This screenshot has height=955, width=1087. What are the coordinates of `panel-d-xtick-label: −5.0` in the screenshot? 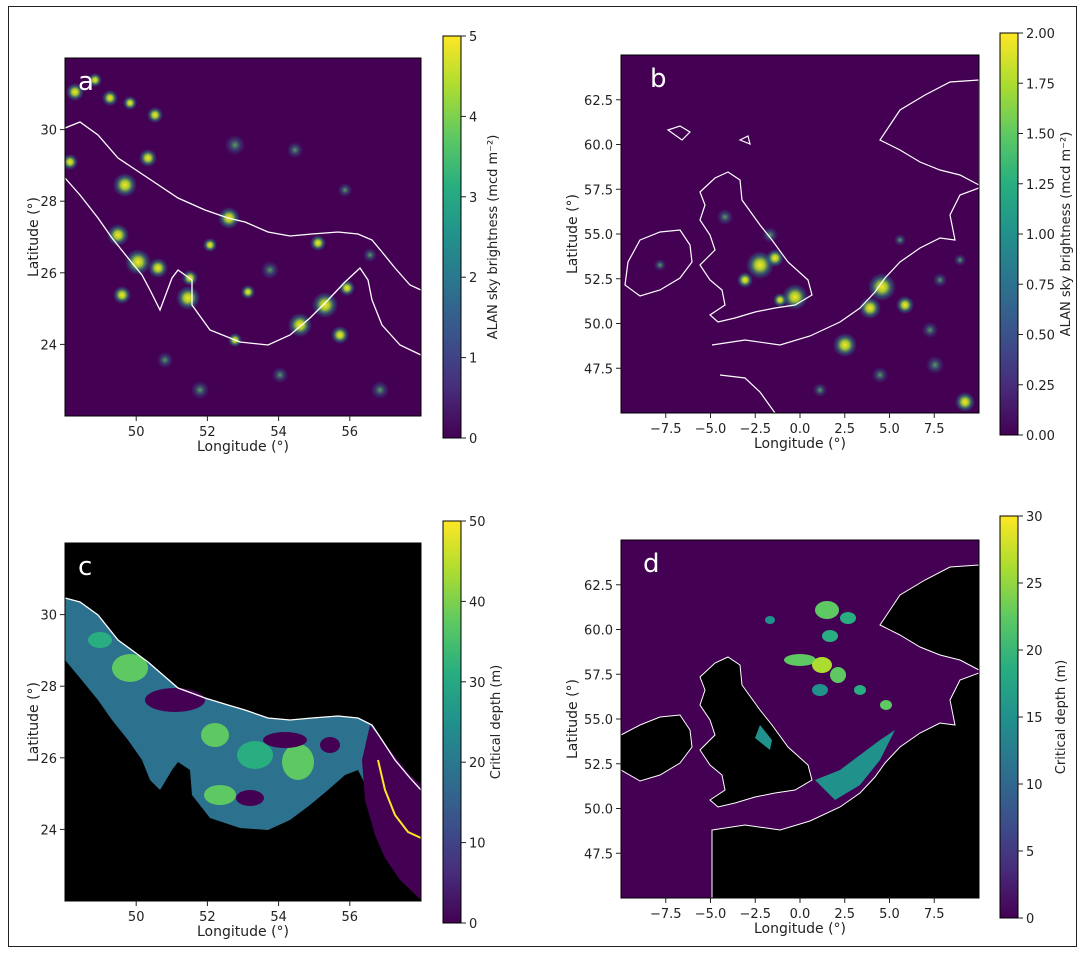 It's located at (711, 914).